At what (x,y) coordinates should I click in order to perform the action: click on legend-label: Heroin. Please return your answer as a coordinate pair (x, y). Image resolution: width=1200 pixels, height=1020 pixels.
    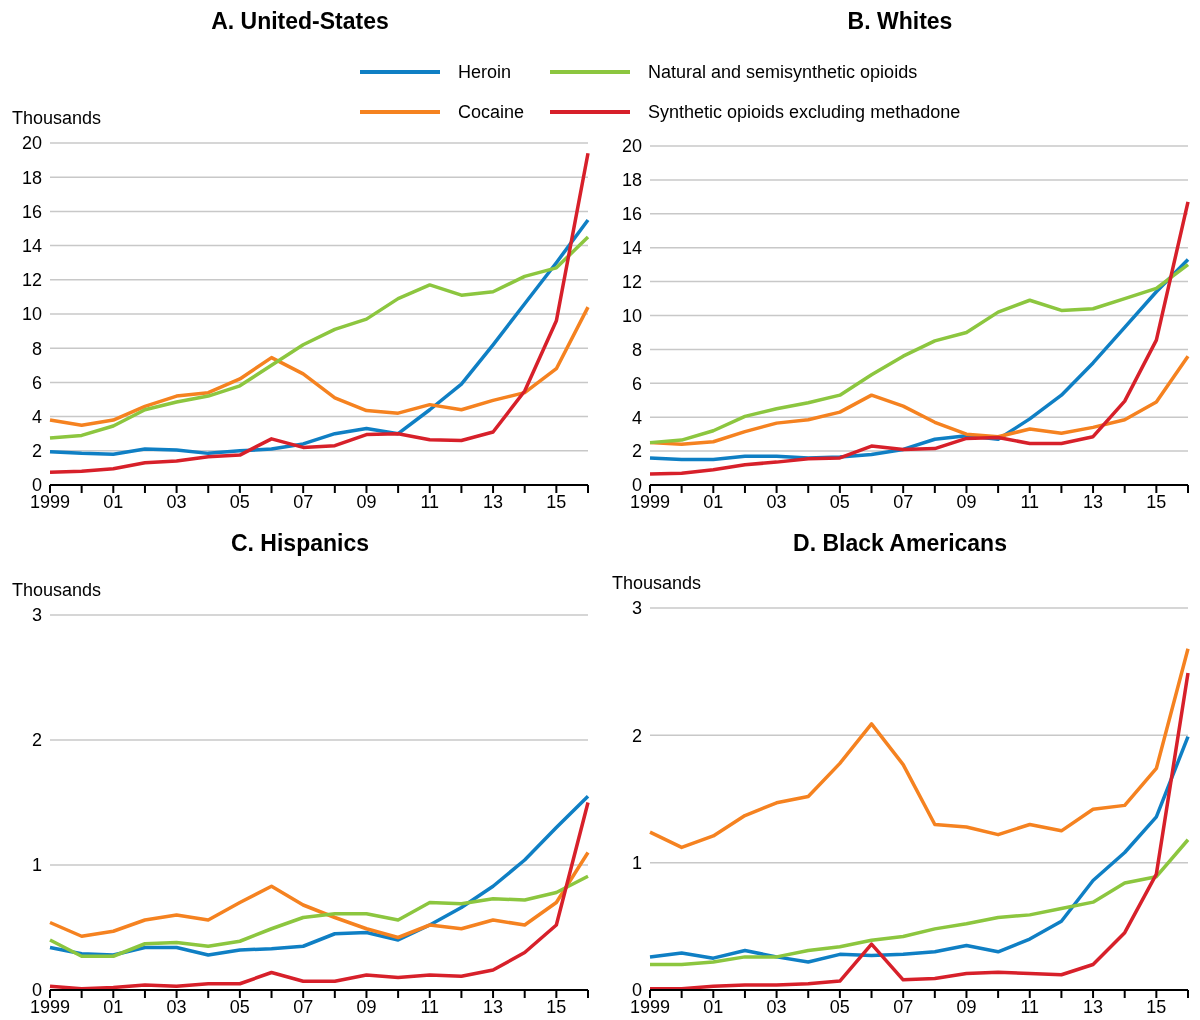
    Looking at the image, I should click on (485, 72).